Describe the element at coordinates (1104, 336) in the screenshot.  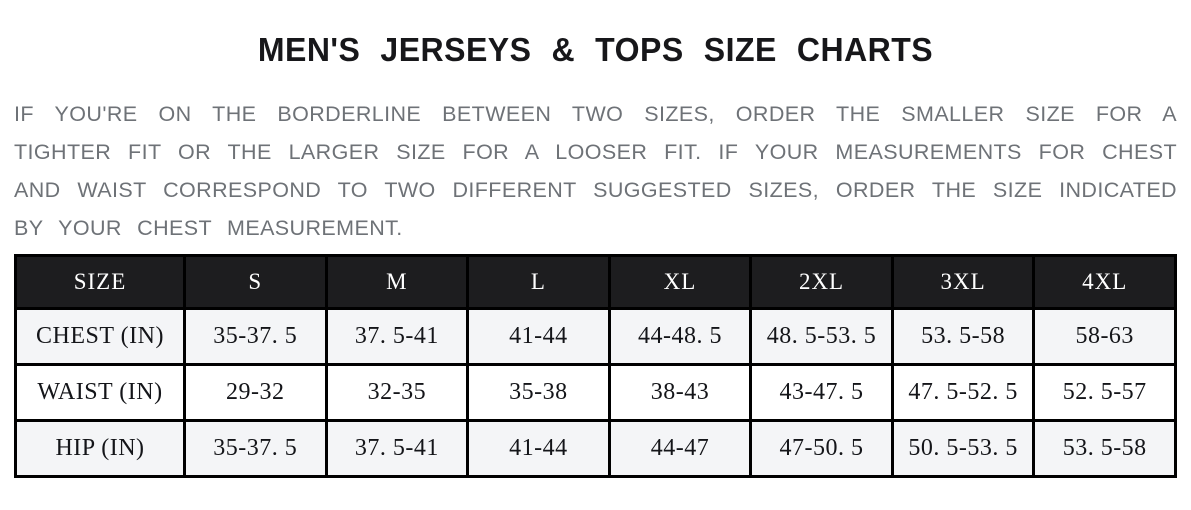
I see `size-cell: 58-63` at that location.